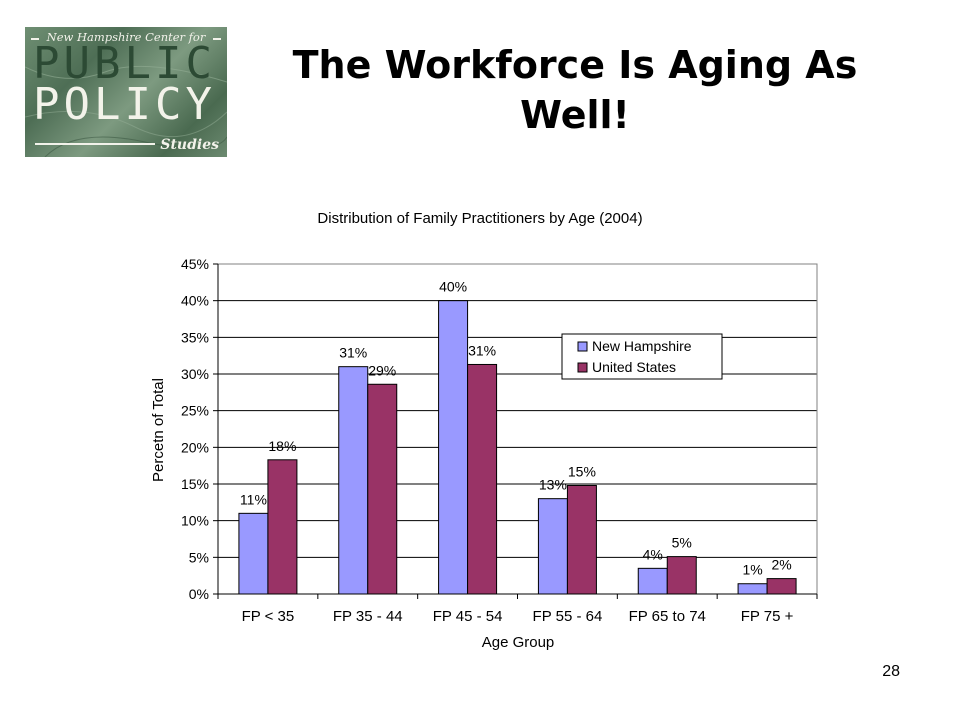 This screenshot has height=720, width=960. I want to click on logo-rule-left, so click(35, 39).